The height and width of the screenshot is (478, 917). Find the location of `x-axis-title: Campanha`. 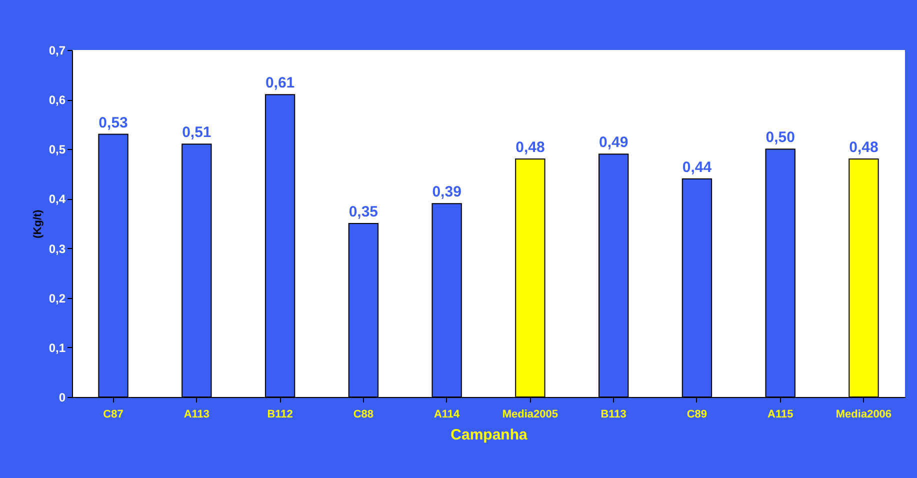

x-axis-title: Campanha is located at coordinates (489, 435).